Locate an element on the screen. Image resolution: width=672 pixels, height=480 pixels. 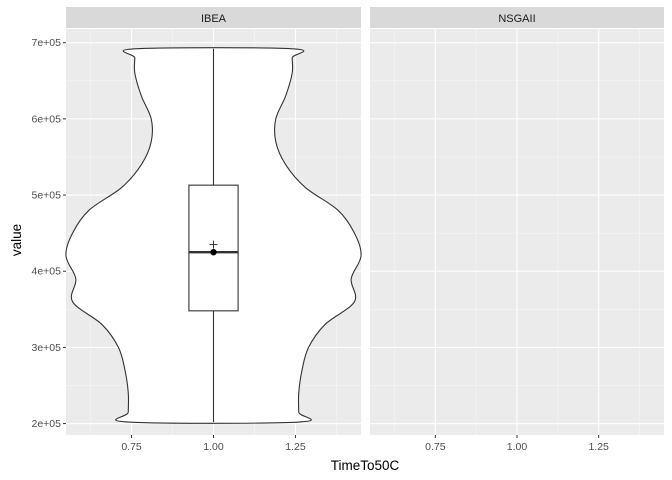
facet-strip-label-nsgaii: NSGAII is located at coordinates (516, 19).